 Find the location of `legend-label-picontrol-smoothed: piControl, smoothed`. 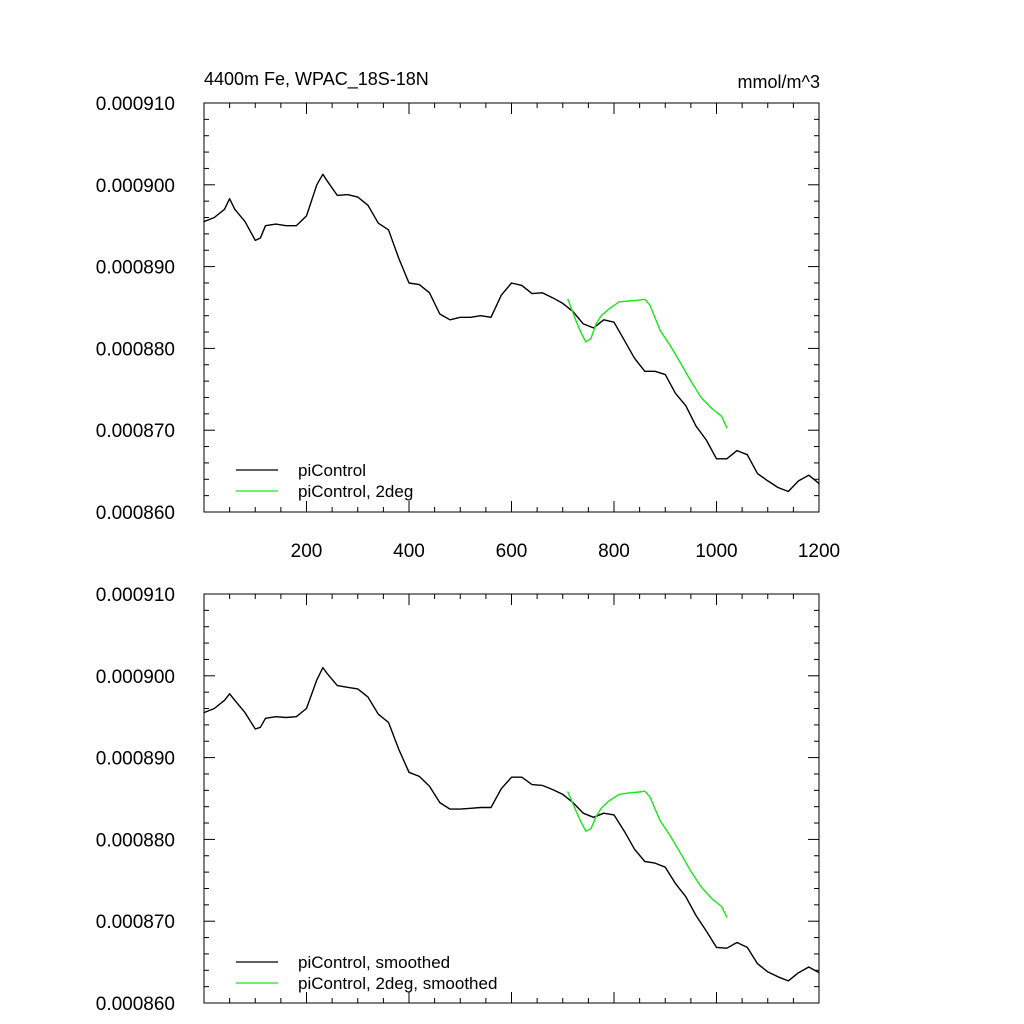

legend-label-picontrol-smoothed: piControl, smoothed is located at coordinates (374, 962).